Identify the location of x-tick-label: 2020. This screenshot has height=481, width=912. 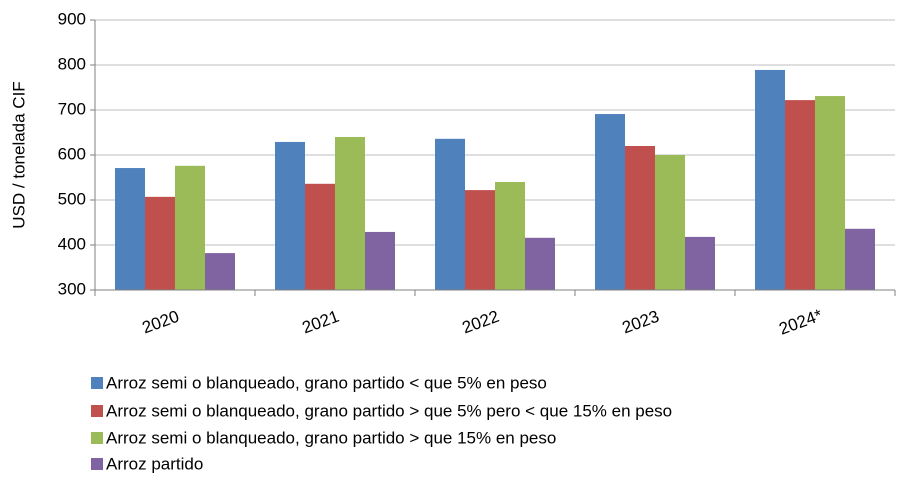
(161, 322).